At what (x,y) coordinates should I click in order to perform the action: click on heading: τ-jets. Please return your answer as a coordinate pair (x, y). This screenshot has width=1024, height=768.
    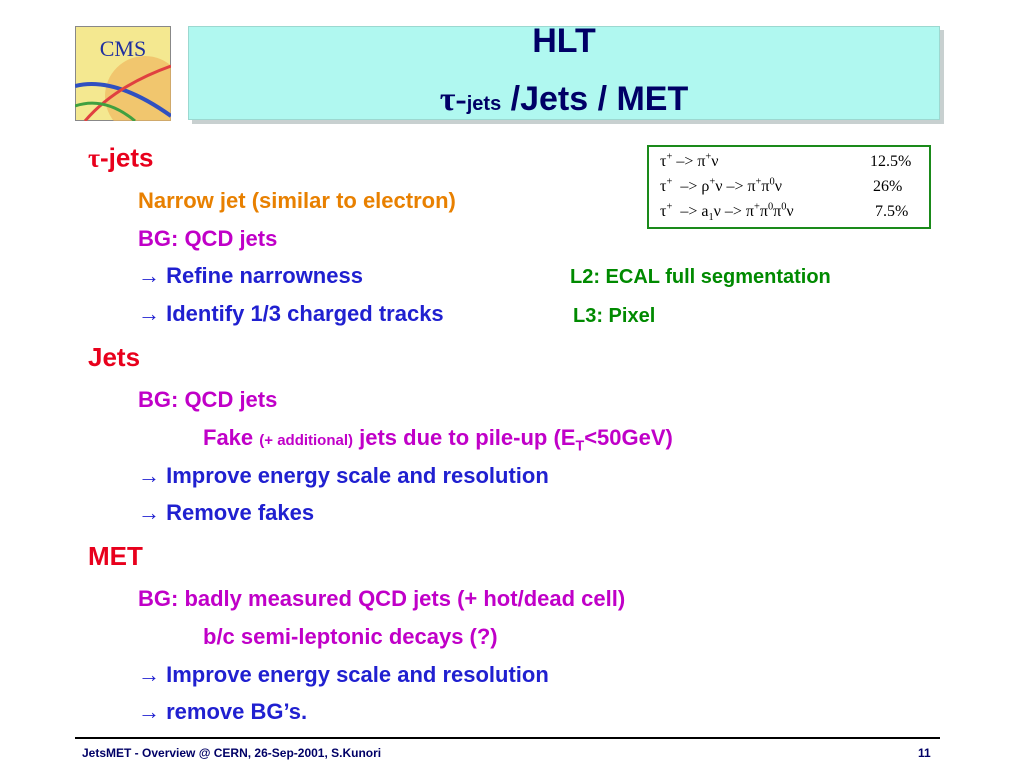
    Looking at the image, I should click on (120, 158).